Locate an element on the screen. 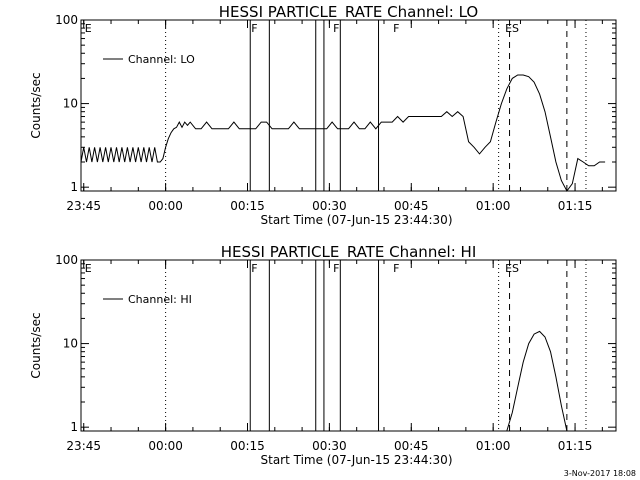 This screenshot has width=640, height=480. series-line is located at coordinates (537, 381).